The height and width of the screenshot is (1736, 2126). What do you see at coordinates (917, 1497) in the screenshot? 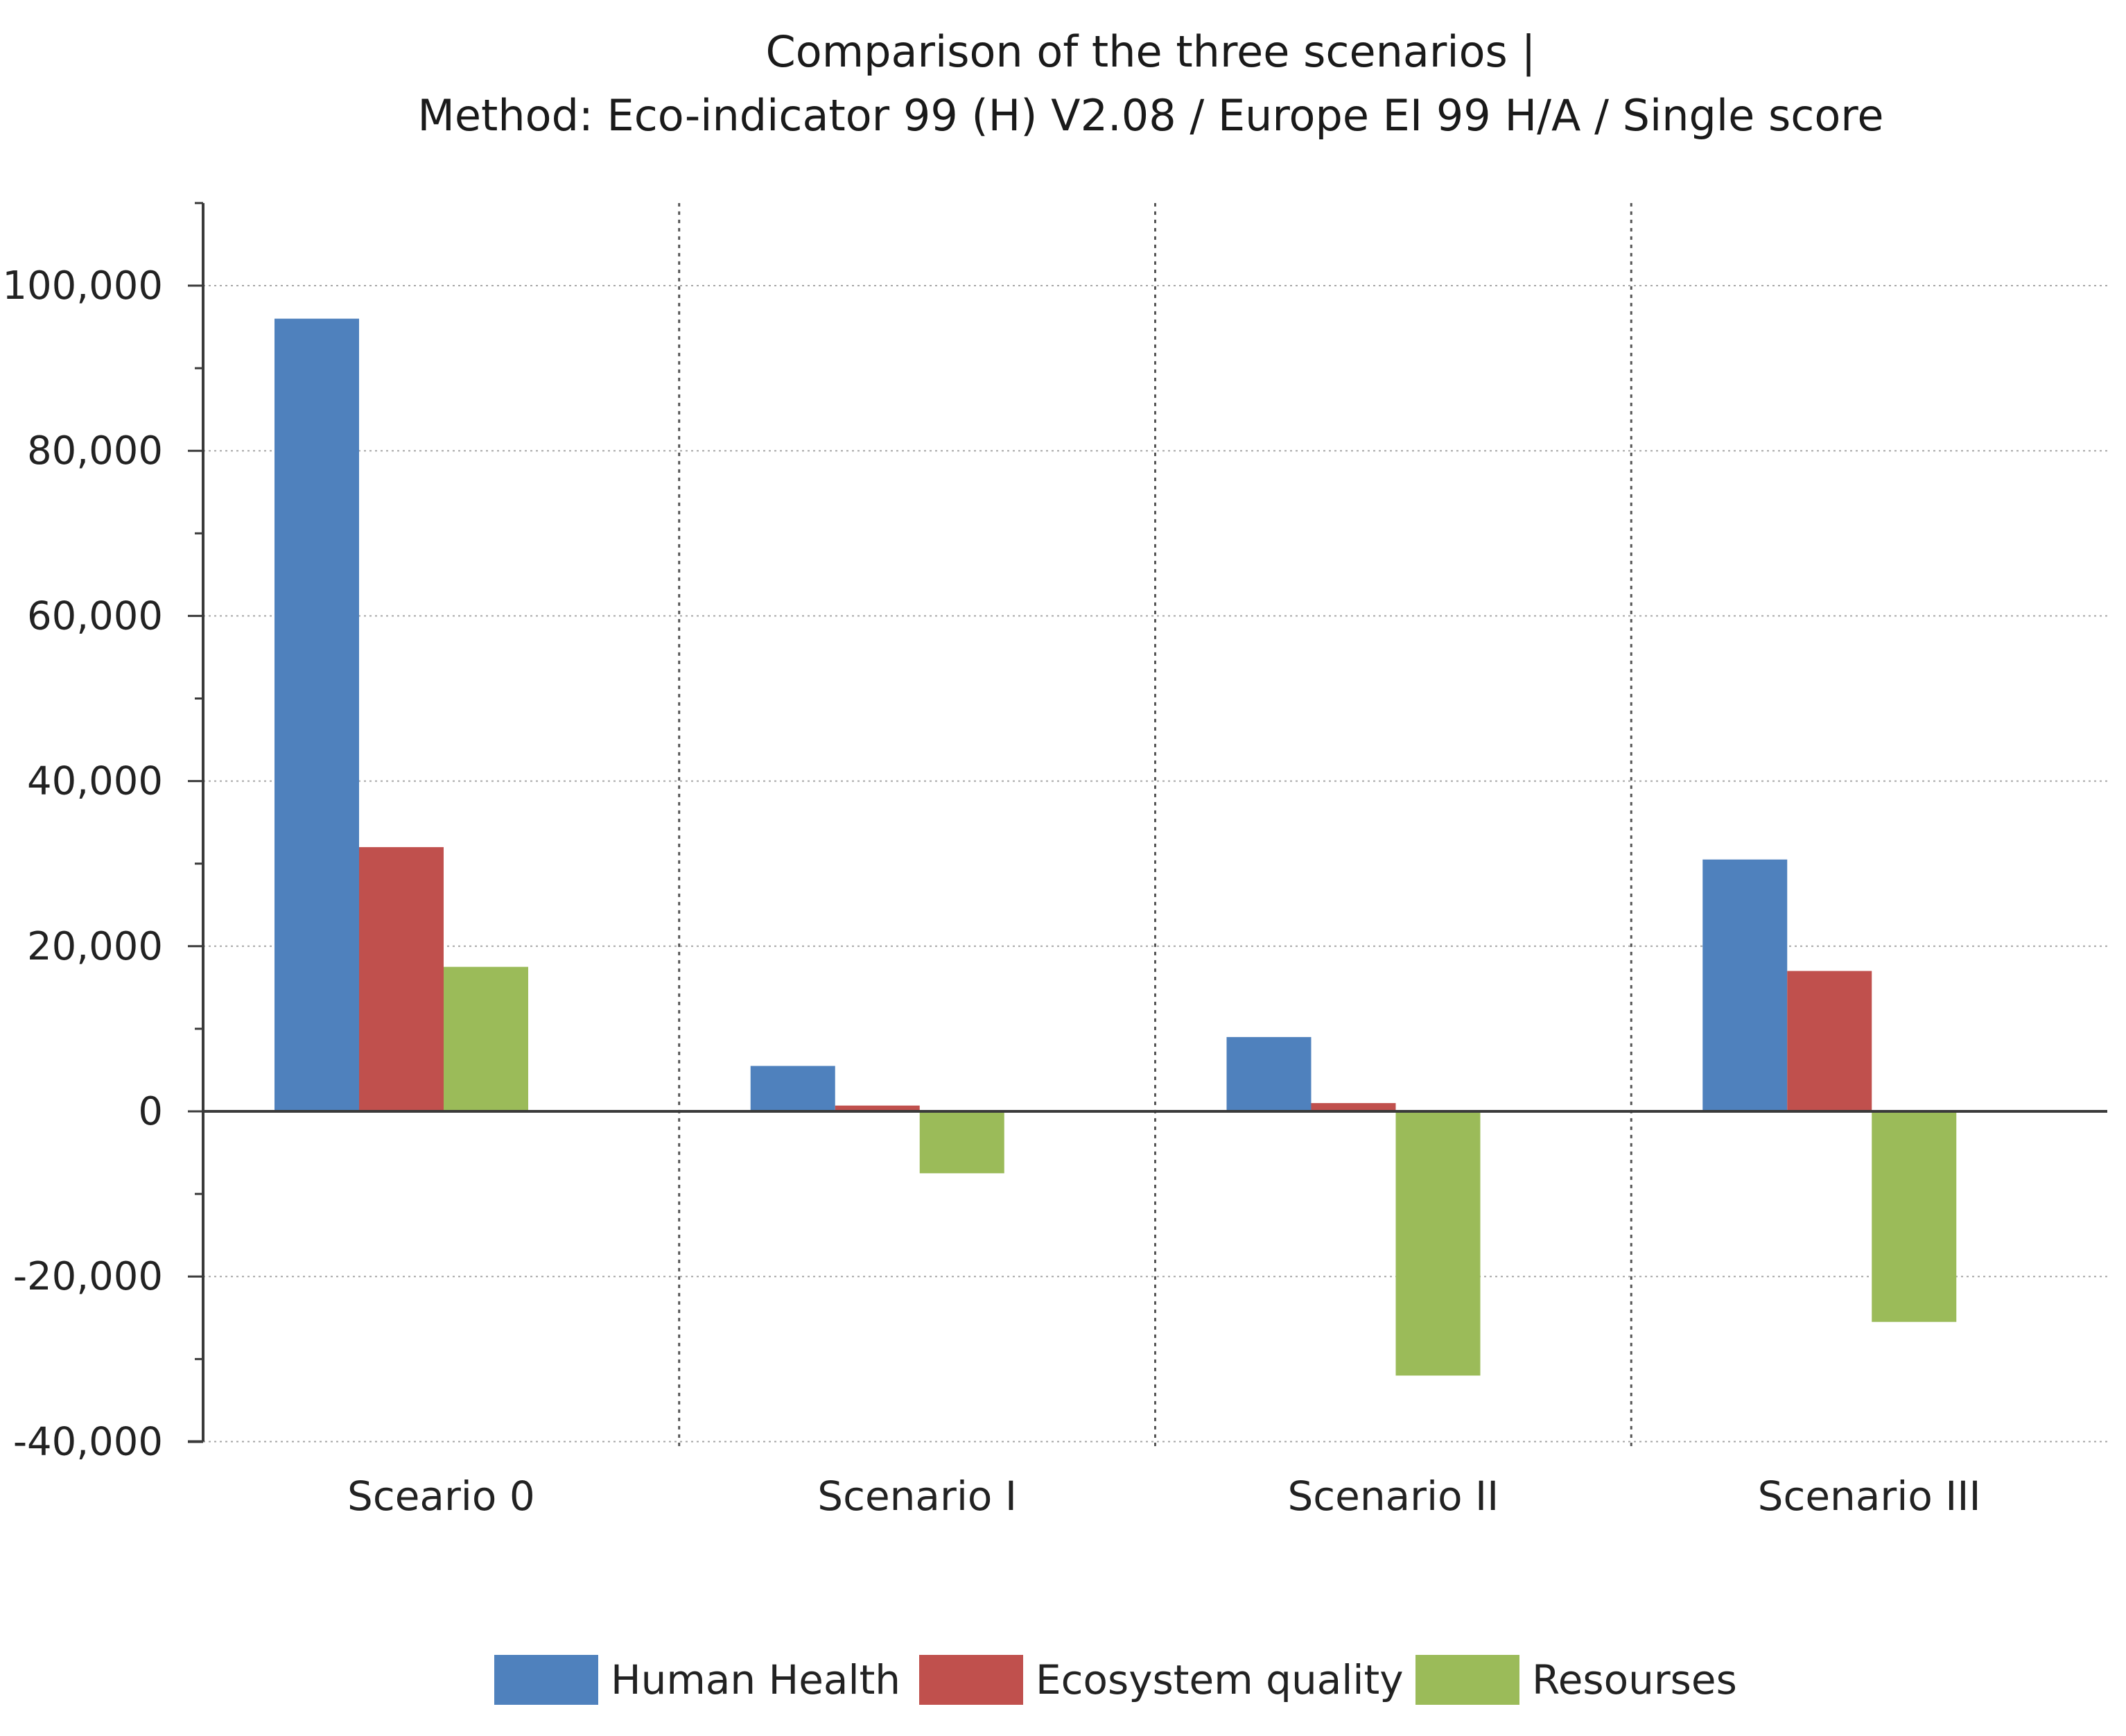
I see `x-tick-label: Scenario I` at bounding box center [917, 1497].